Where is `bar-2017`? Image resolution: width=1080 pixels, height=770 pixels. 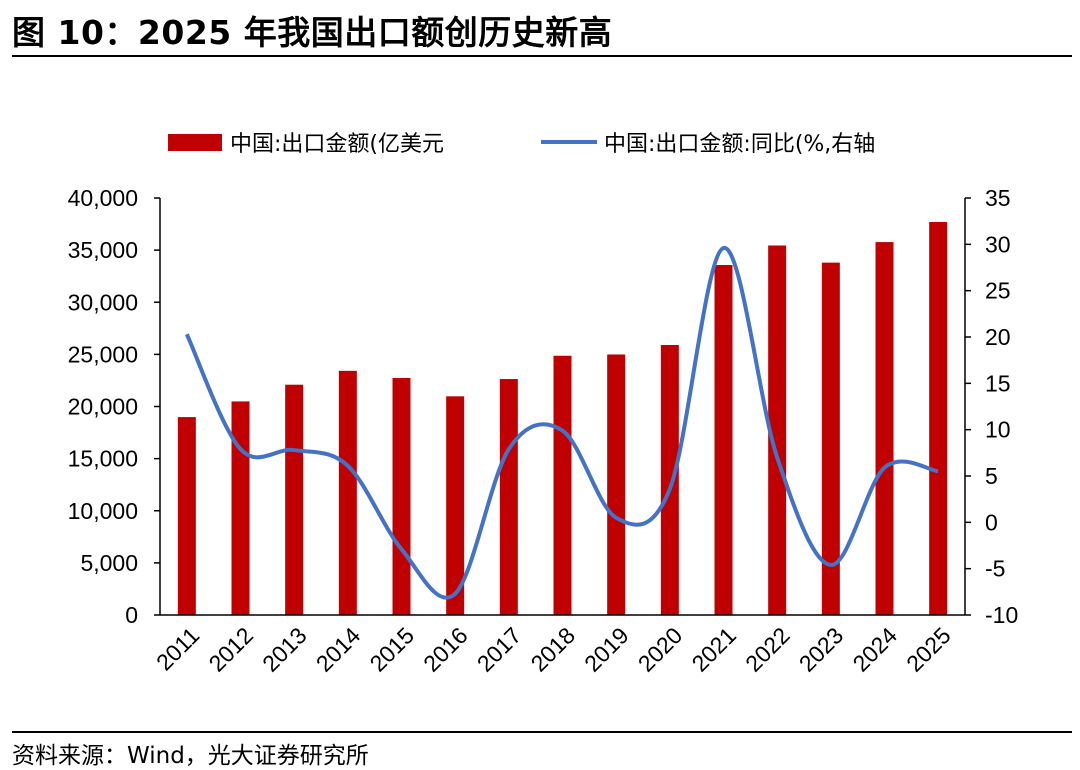 bar-2017 is located at coordinates (509, 497).